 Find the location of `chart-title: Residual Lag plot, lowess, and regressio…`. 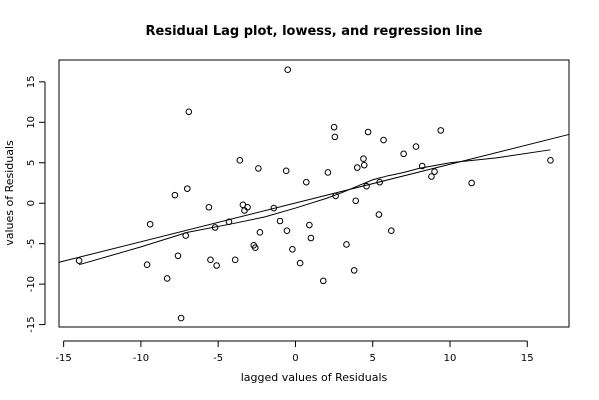

chart-title: Residual Lag plot, lowess, and regressio… is located at coordinates (314, 31).